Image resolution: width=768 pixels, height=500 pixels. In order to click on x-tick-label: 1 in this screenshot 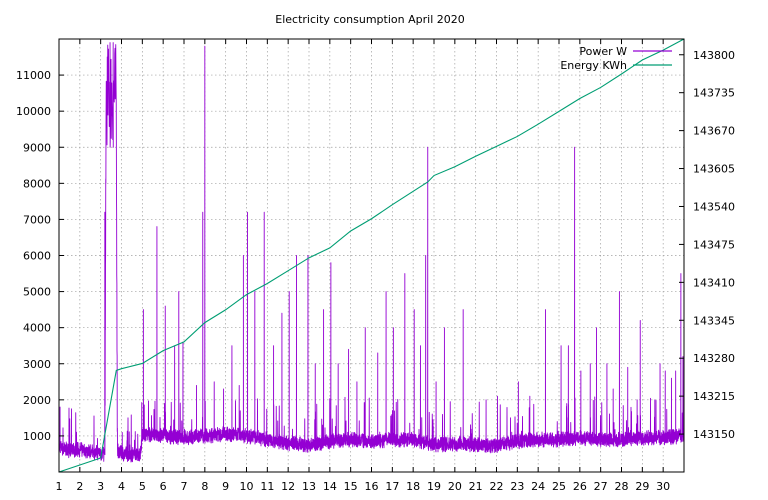, I will do `click(59, 486)`.